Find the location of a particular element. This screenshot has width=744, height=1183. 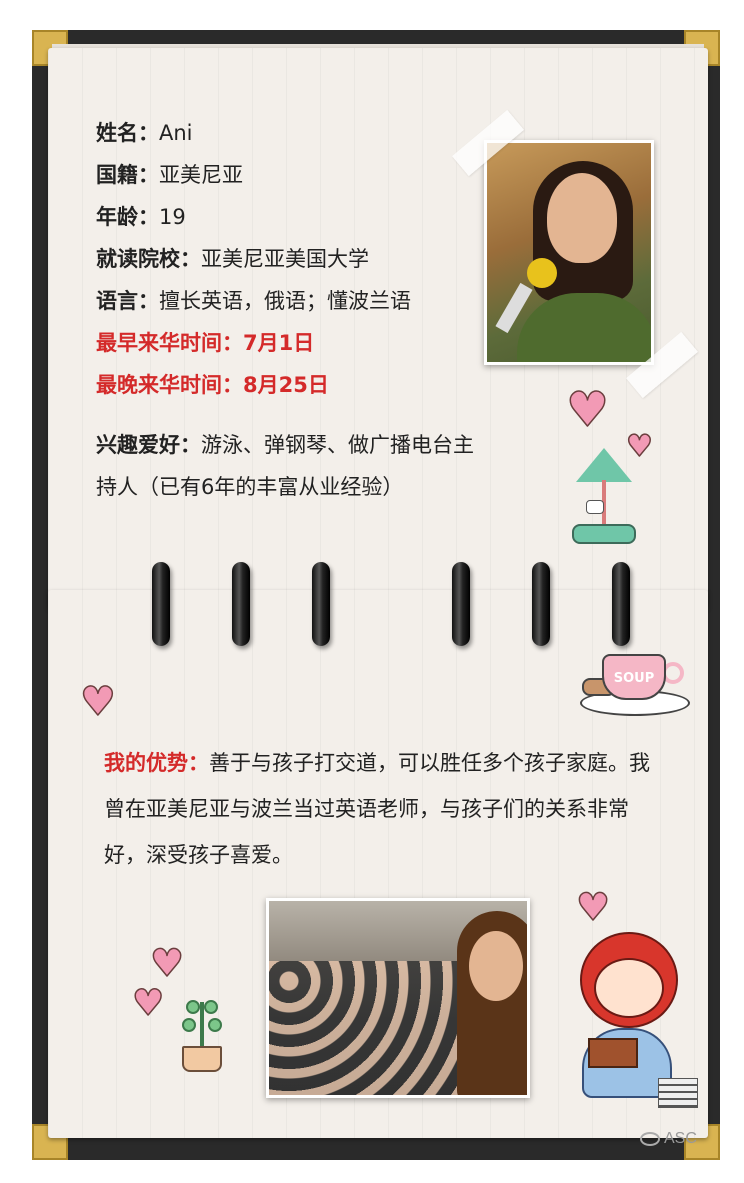

classroom-group-photo is located at coordinates (398, 998).